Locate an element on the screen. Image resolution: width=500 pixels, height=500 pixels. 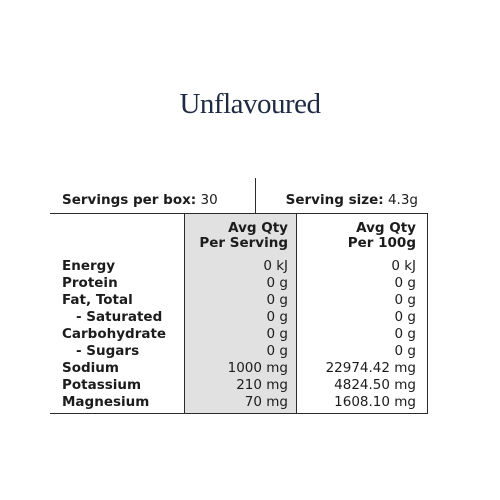
nutrient-name: Fat, Total is located at coordinates (97, 300).